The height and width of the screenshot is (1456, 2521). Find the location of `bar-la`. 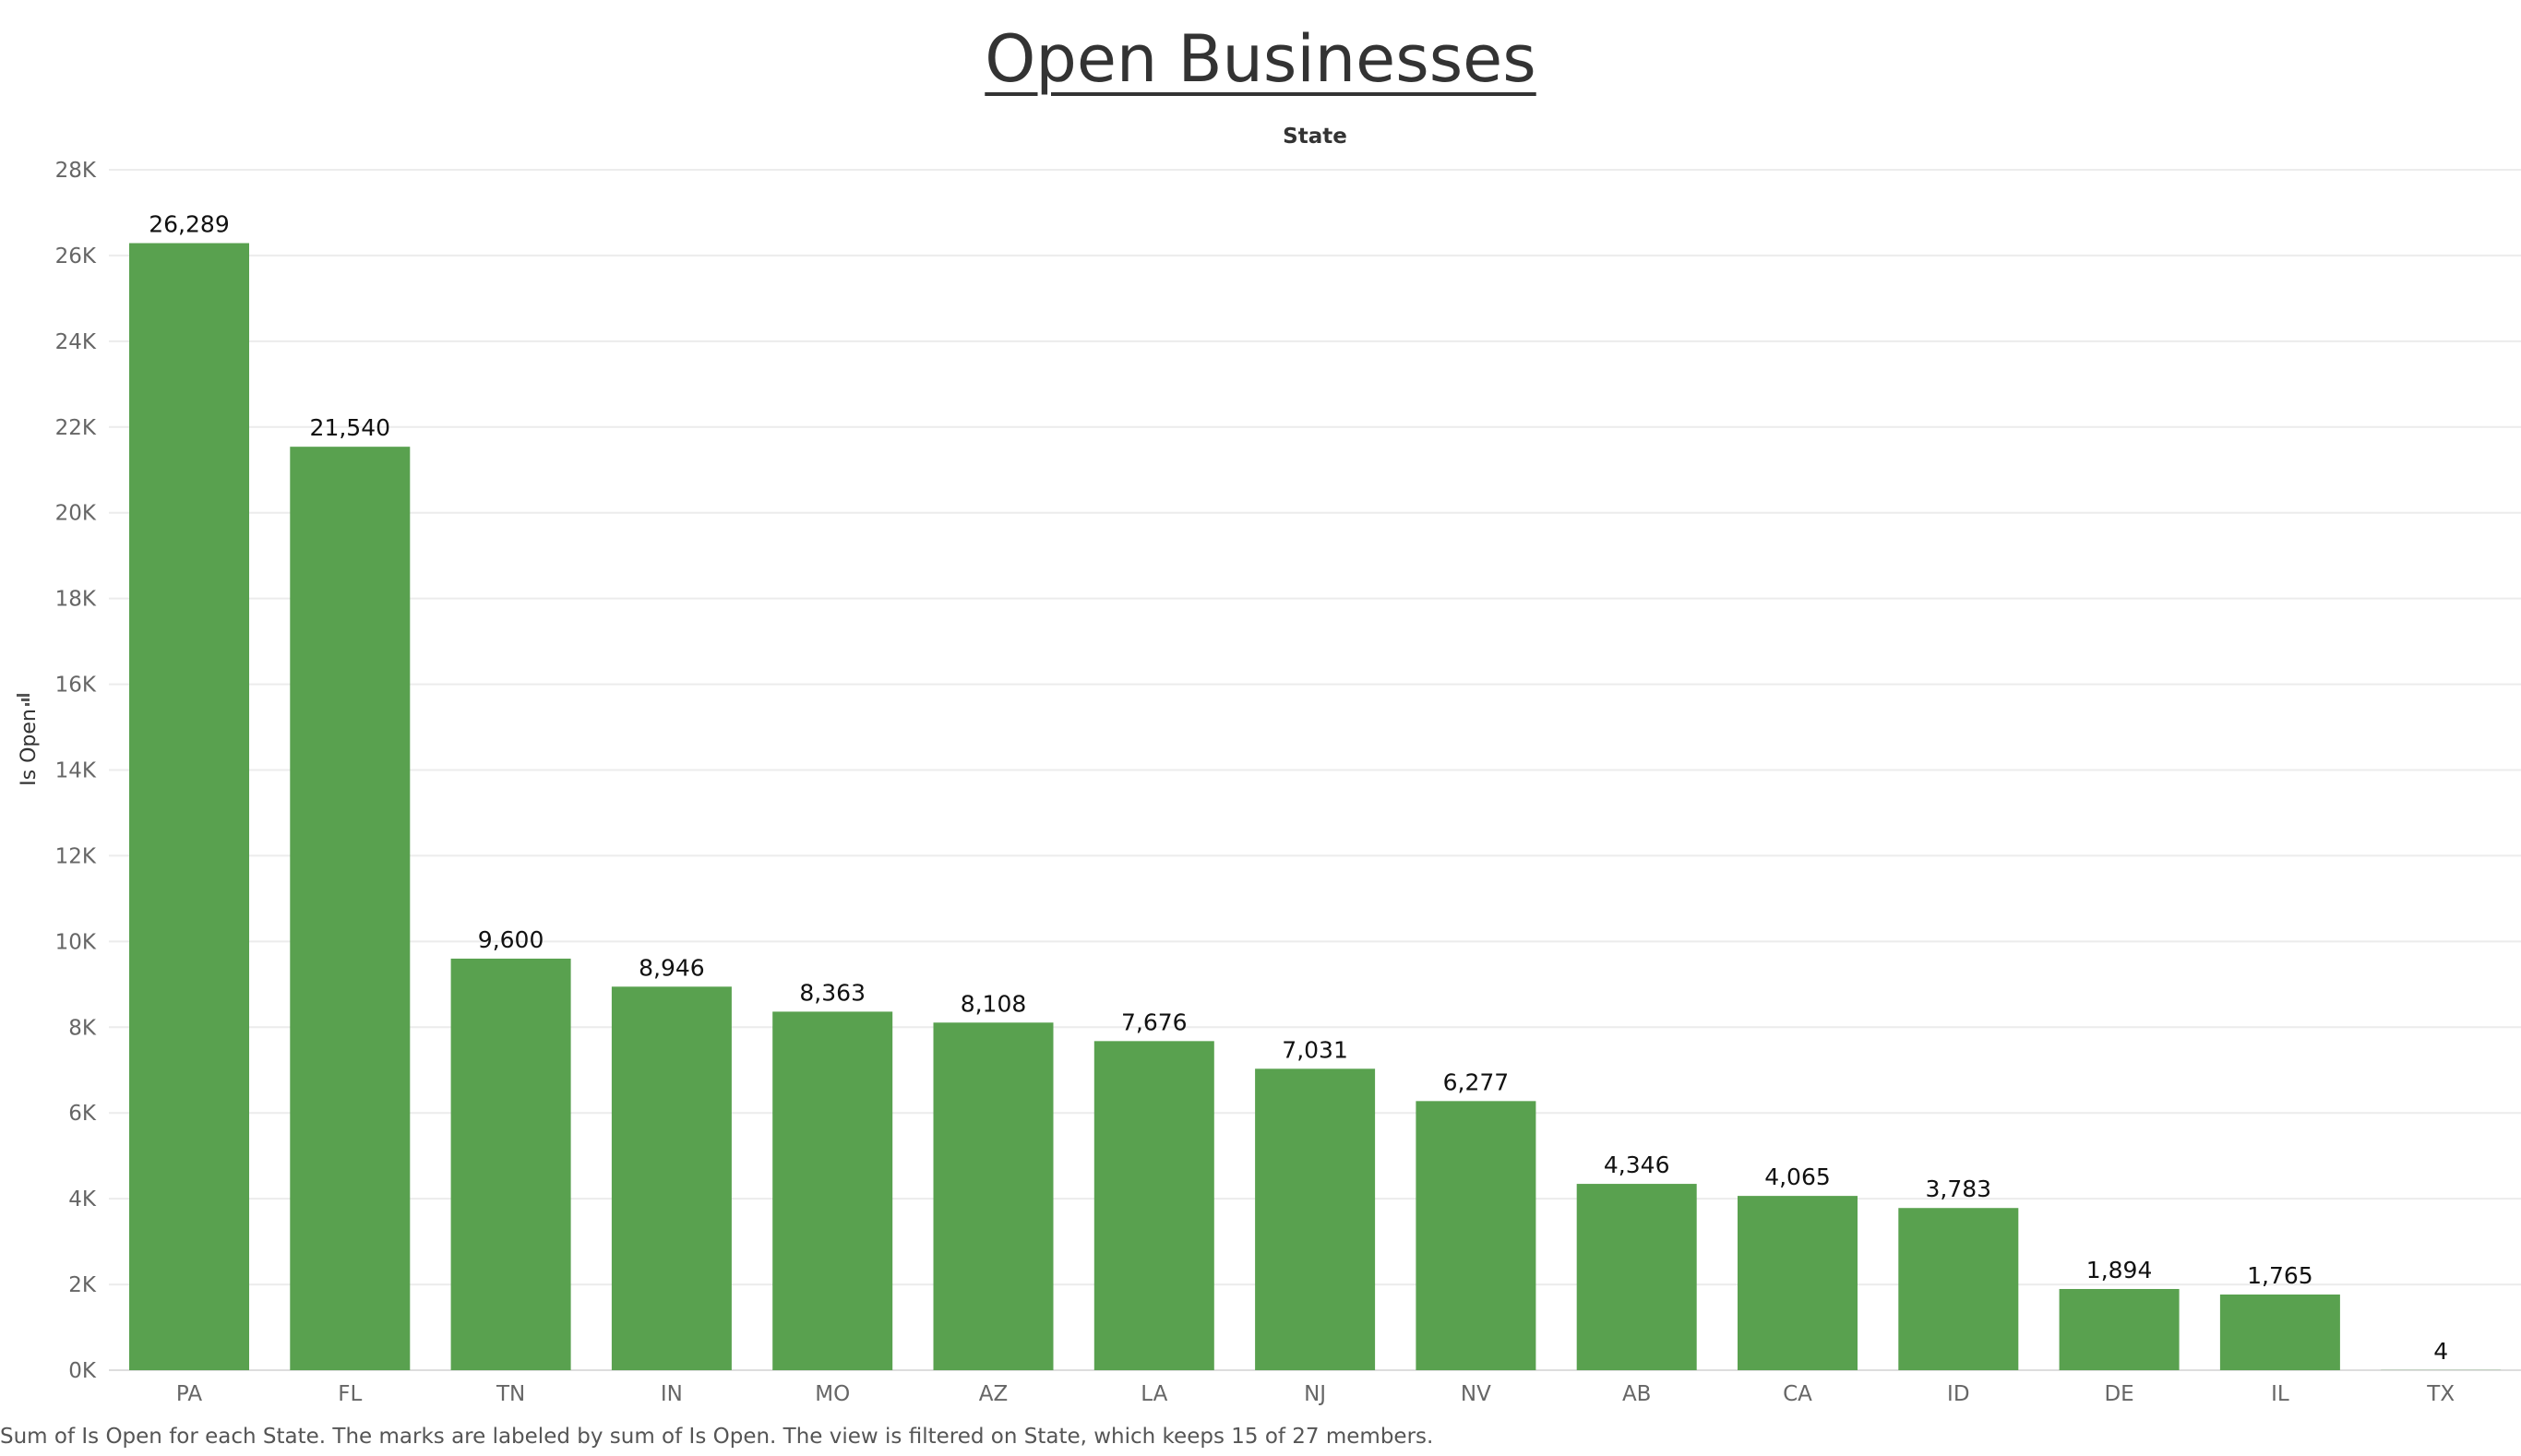

bar-la is located at coordinates (1153, 1205).